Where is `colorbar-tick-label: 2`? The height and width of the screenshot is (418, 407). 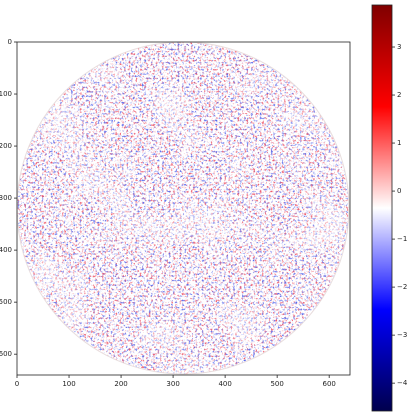 colorbar-tick-label: 2 is located at coordinates (399, 95).